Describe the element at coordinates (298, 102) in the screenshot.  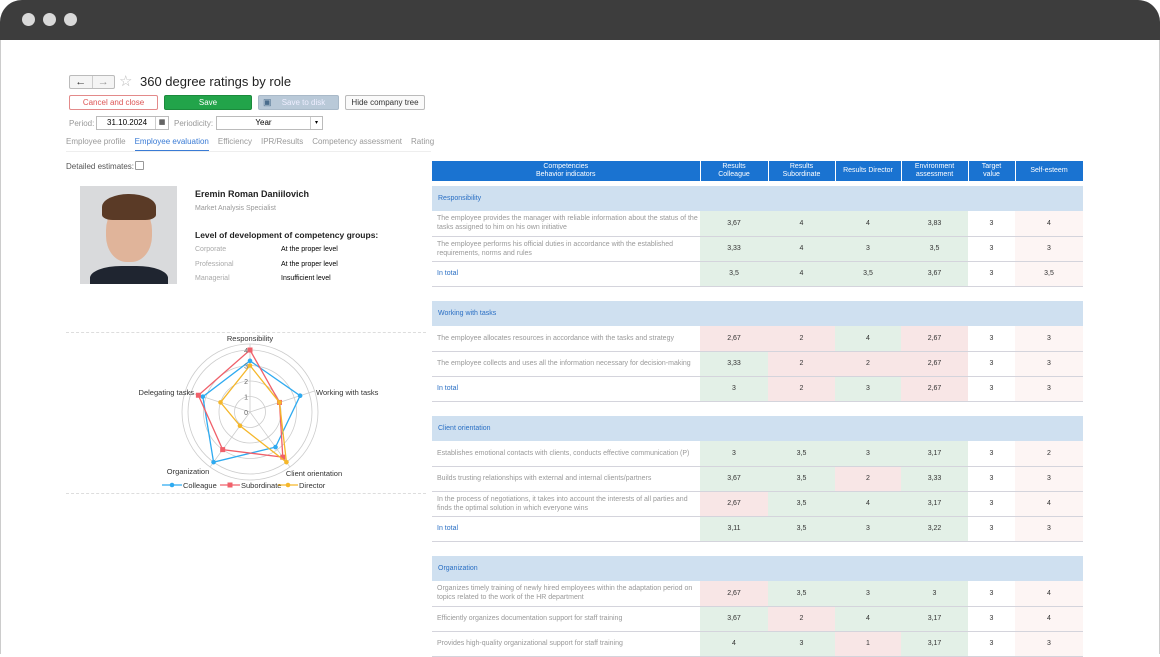
I see `save-to-disk-button: ▣ Save to disk` at that location.